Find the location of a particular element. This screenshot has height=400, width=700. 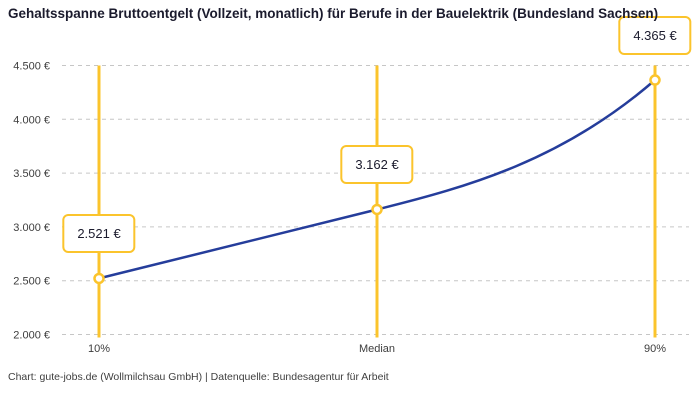

y-axis-tick-label: 2.500 € is located at coordinates (31, 282).